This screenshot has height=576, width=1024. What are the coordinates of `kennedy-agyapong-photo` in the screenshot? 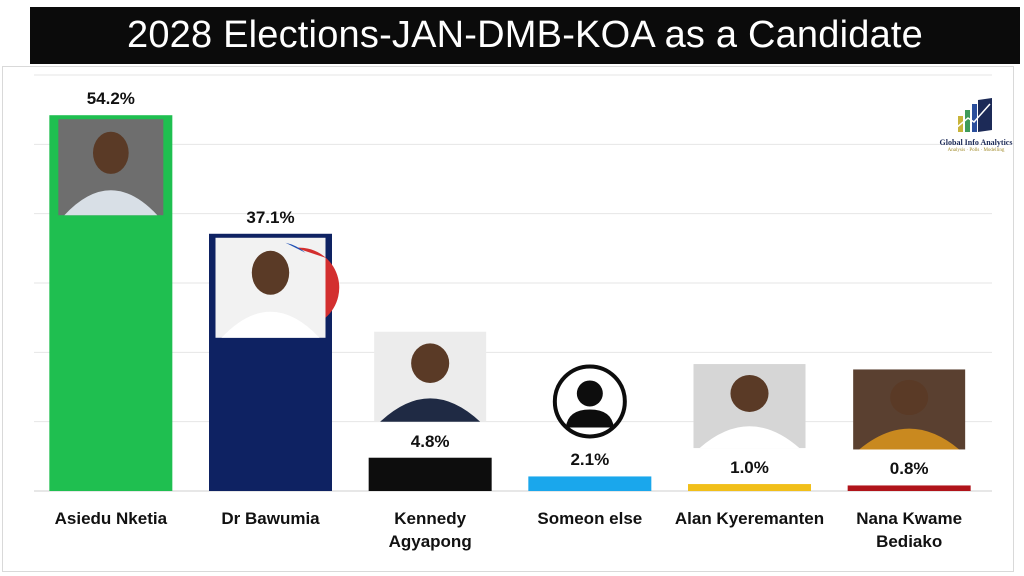 It's located at (430, 376).